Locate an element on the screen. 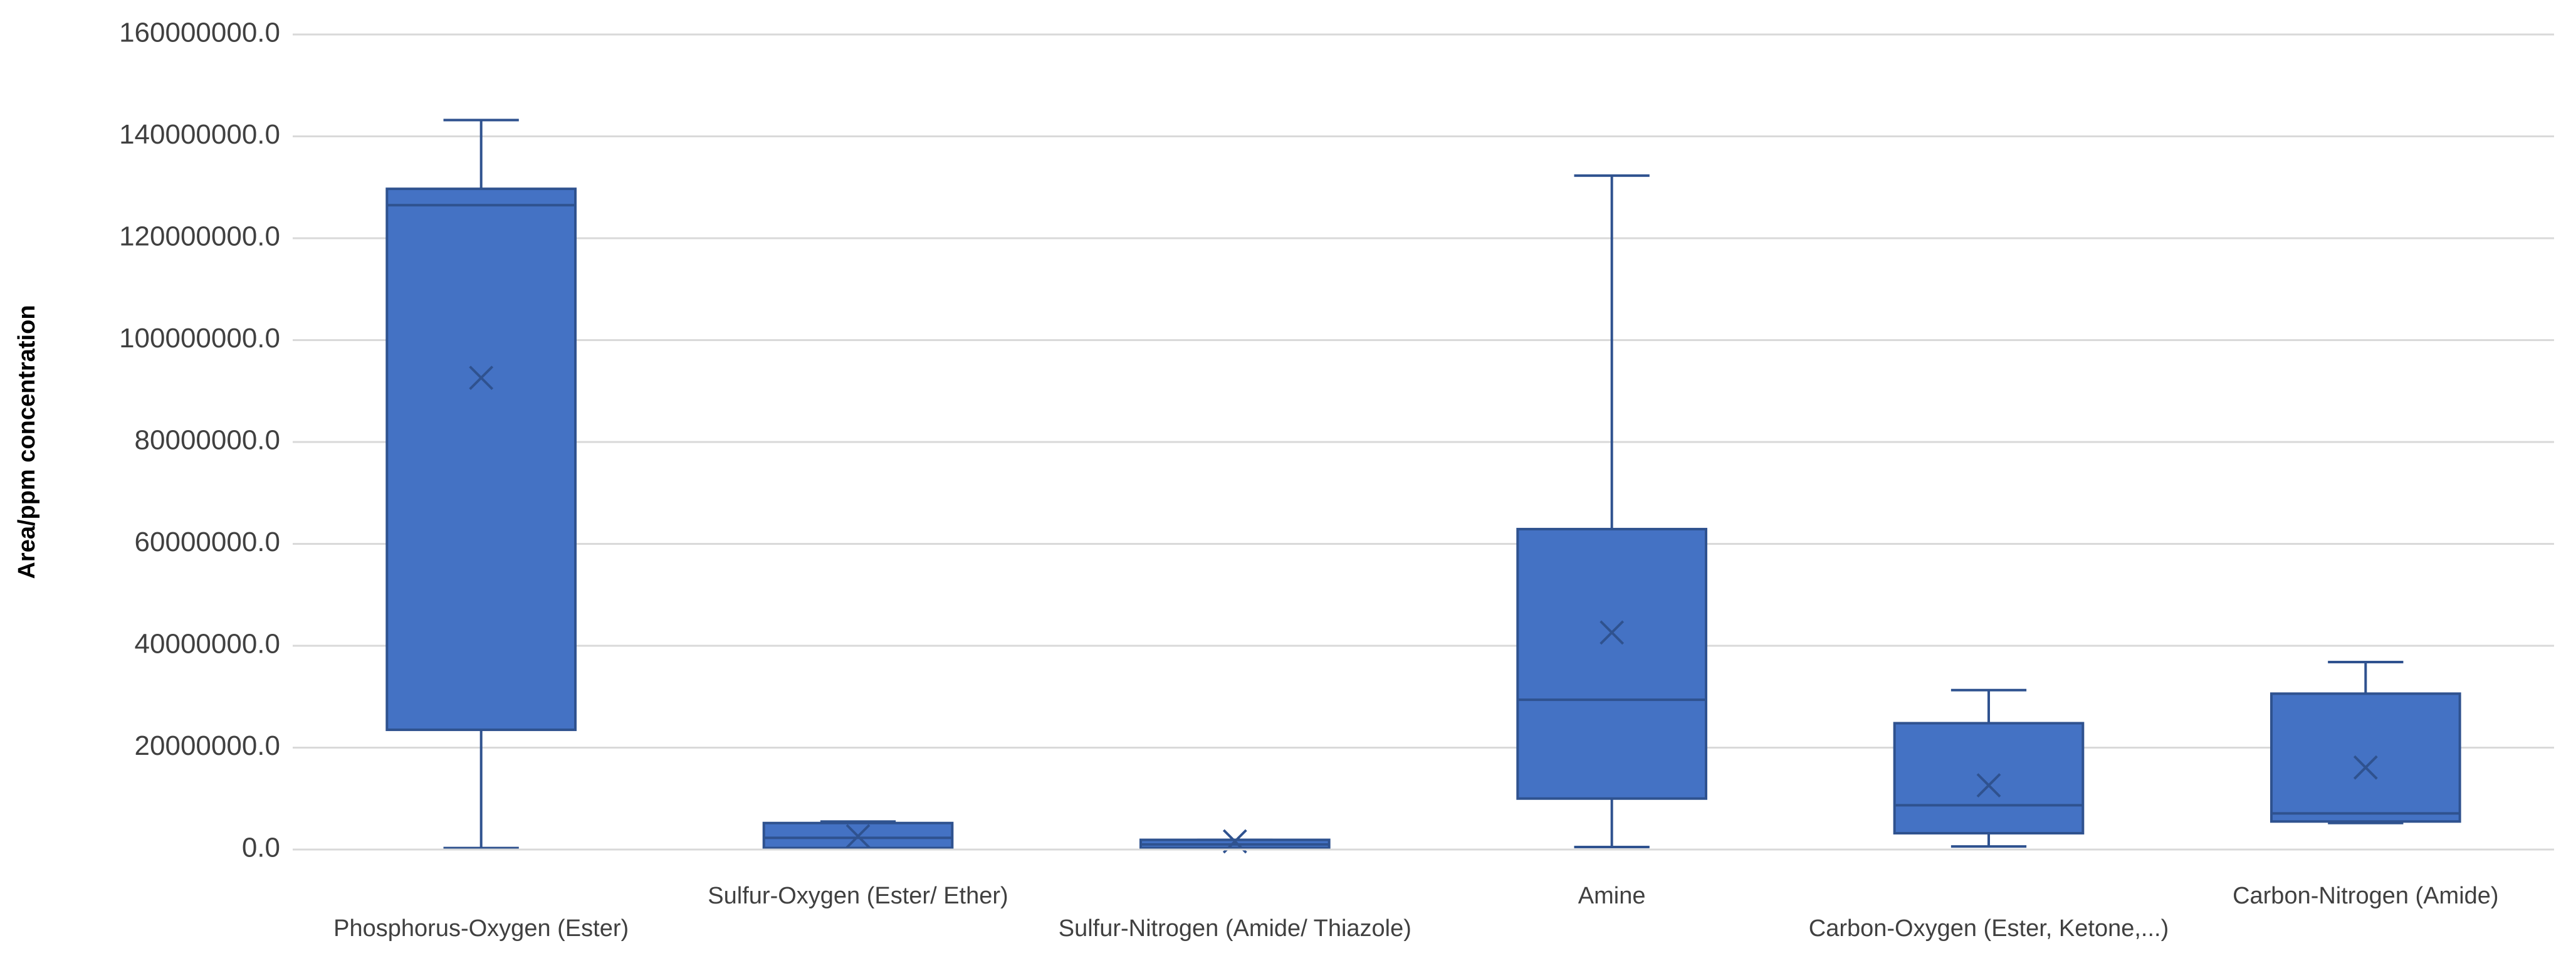 The image size is (2576, 963). x-tick-label: Carbon-Oxygen (Ester, Ketone,...) is located at coordinates (1989, 928).